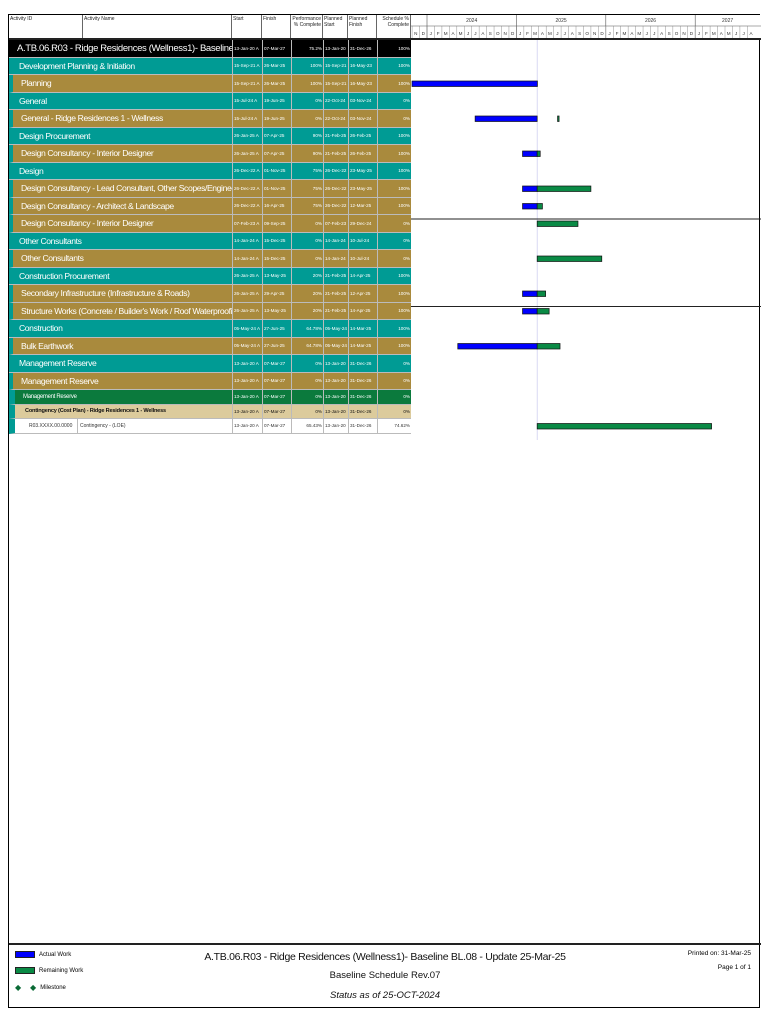  What do you see at coordinates (594, 33) in the screenshot?
I see `timeline-month: N` at bounding box center [594, 33].